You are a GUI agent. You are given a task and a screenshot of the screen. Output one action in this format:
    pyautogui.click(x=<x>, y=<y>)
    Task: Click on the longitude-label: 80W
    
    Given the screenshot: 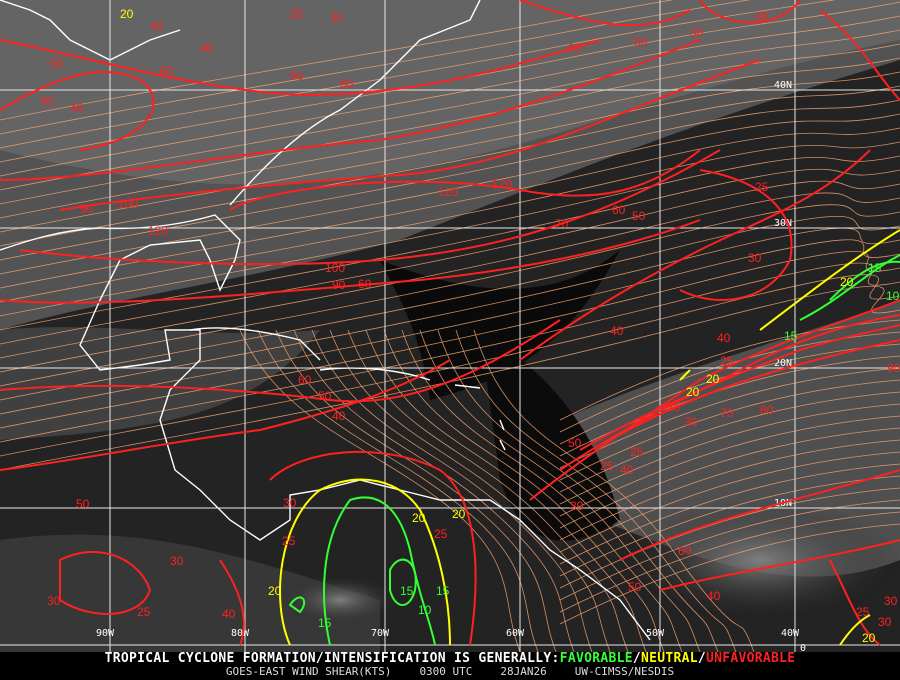 What is the action you would take?
    pyautogui.click(x=240, y=633)
    